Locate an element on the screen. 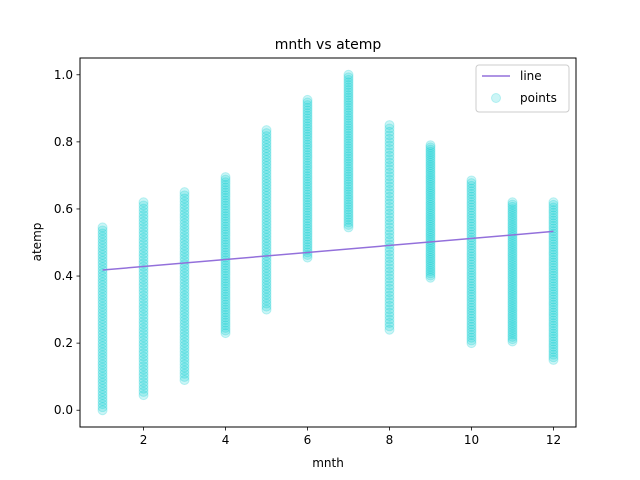 This screenshot has width=640, height=480. legend-label-points: points is located at coordinates (538, 98).